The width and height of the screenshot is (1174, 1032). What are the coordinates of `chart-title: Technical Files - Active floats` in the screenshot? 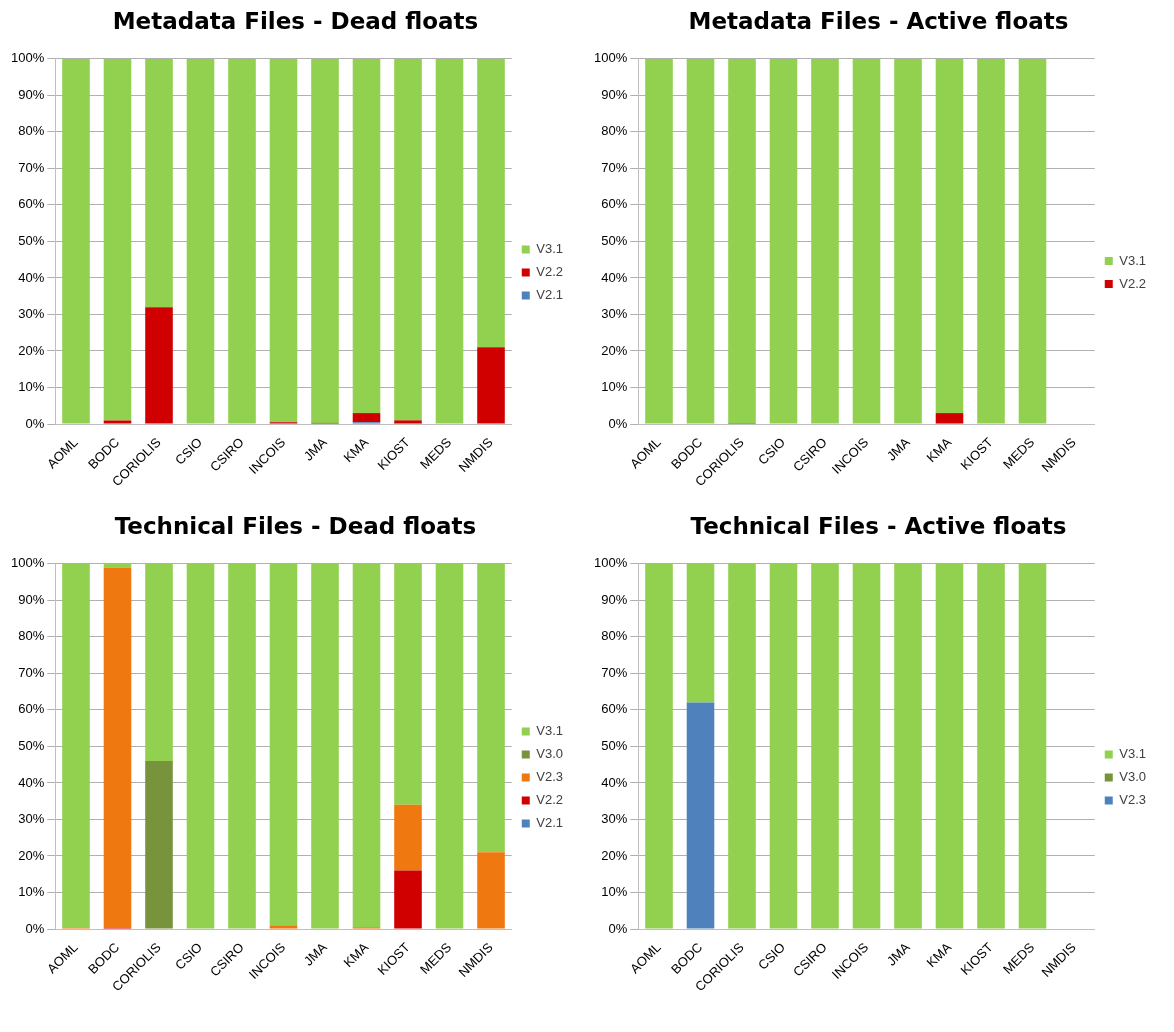 It's located at (878, 527).